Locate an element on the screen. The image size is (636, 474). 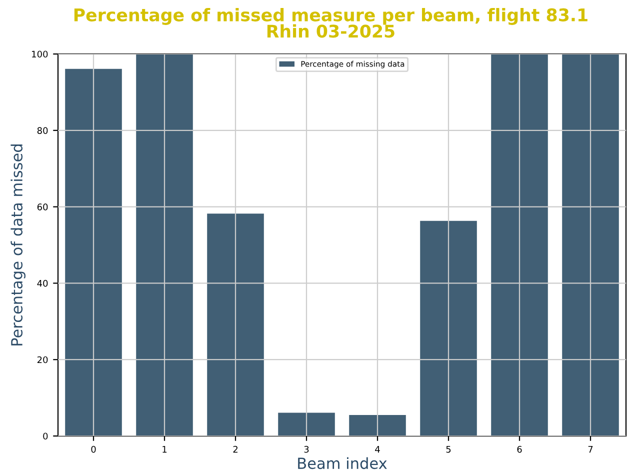
y-tick-label: 40 is located at coordinates (42, 283).